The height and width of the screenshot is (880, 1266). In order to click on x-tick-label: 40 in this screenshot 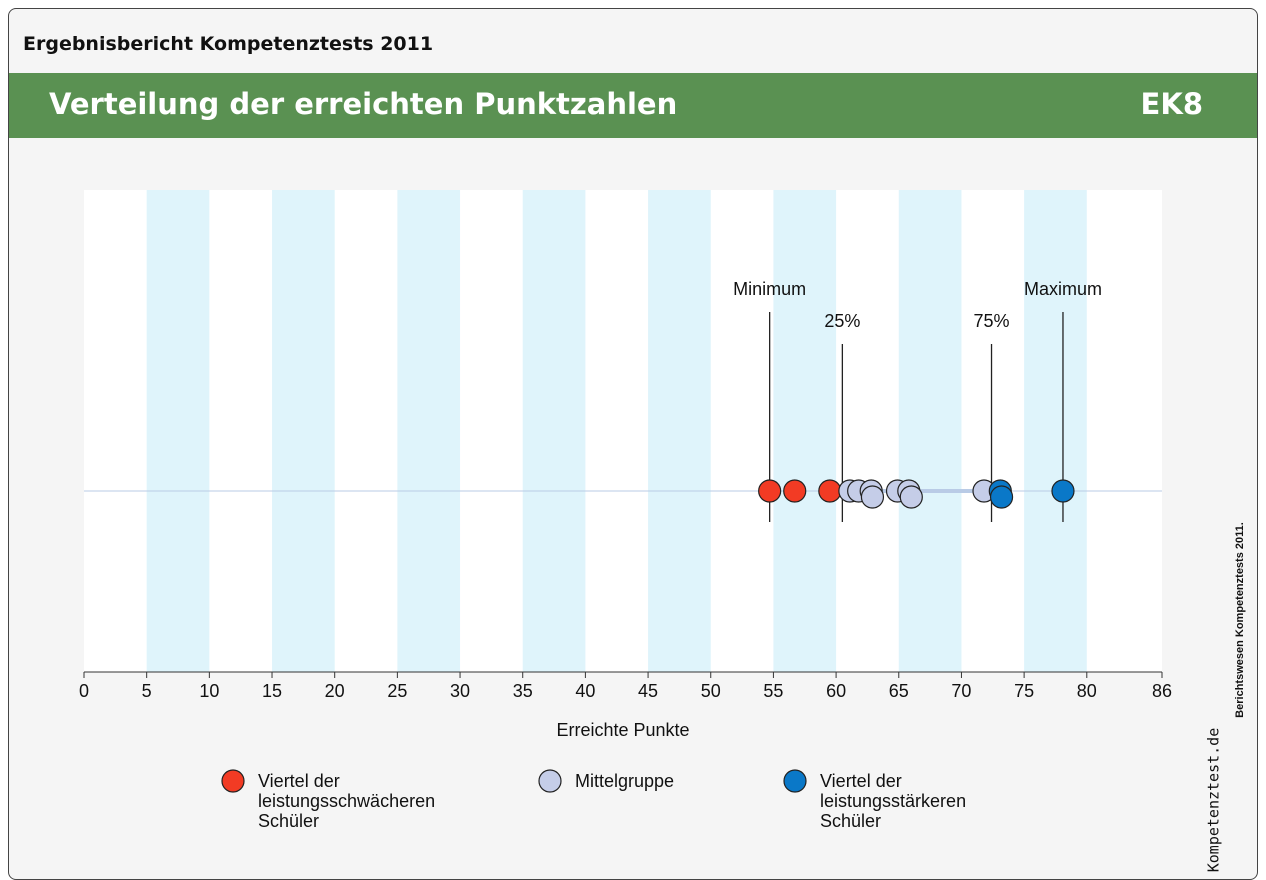, I will do `click(585, 691)`.